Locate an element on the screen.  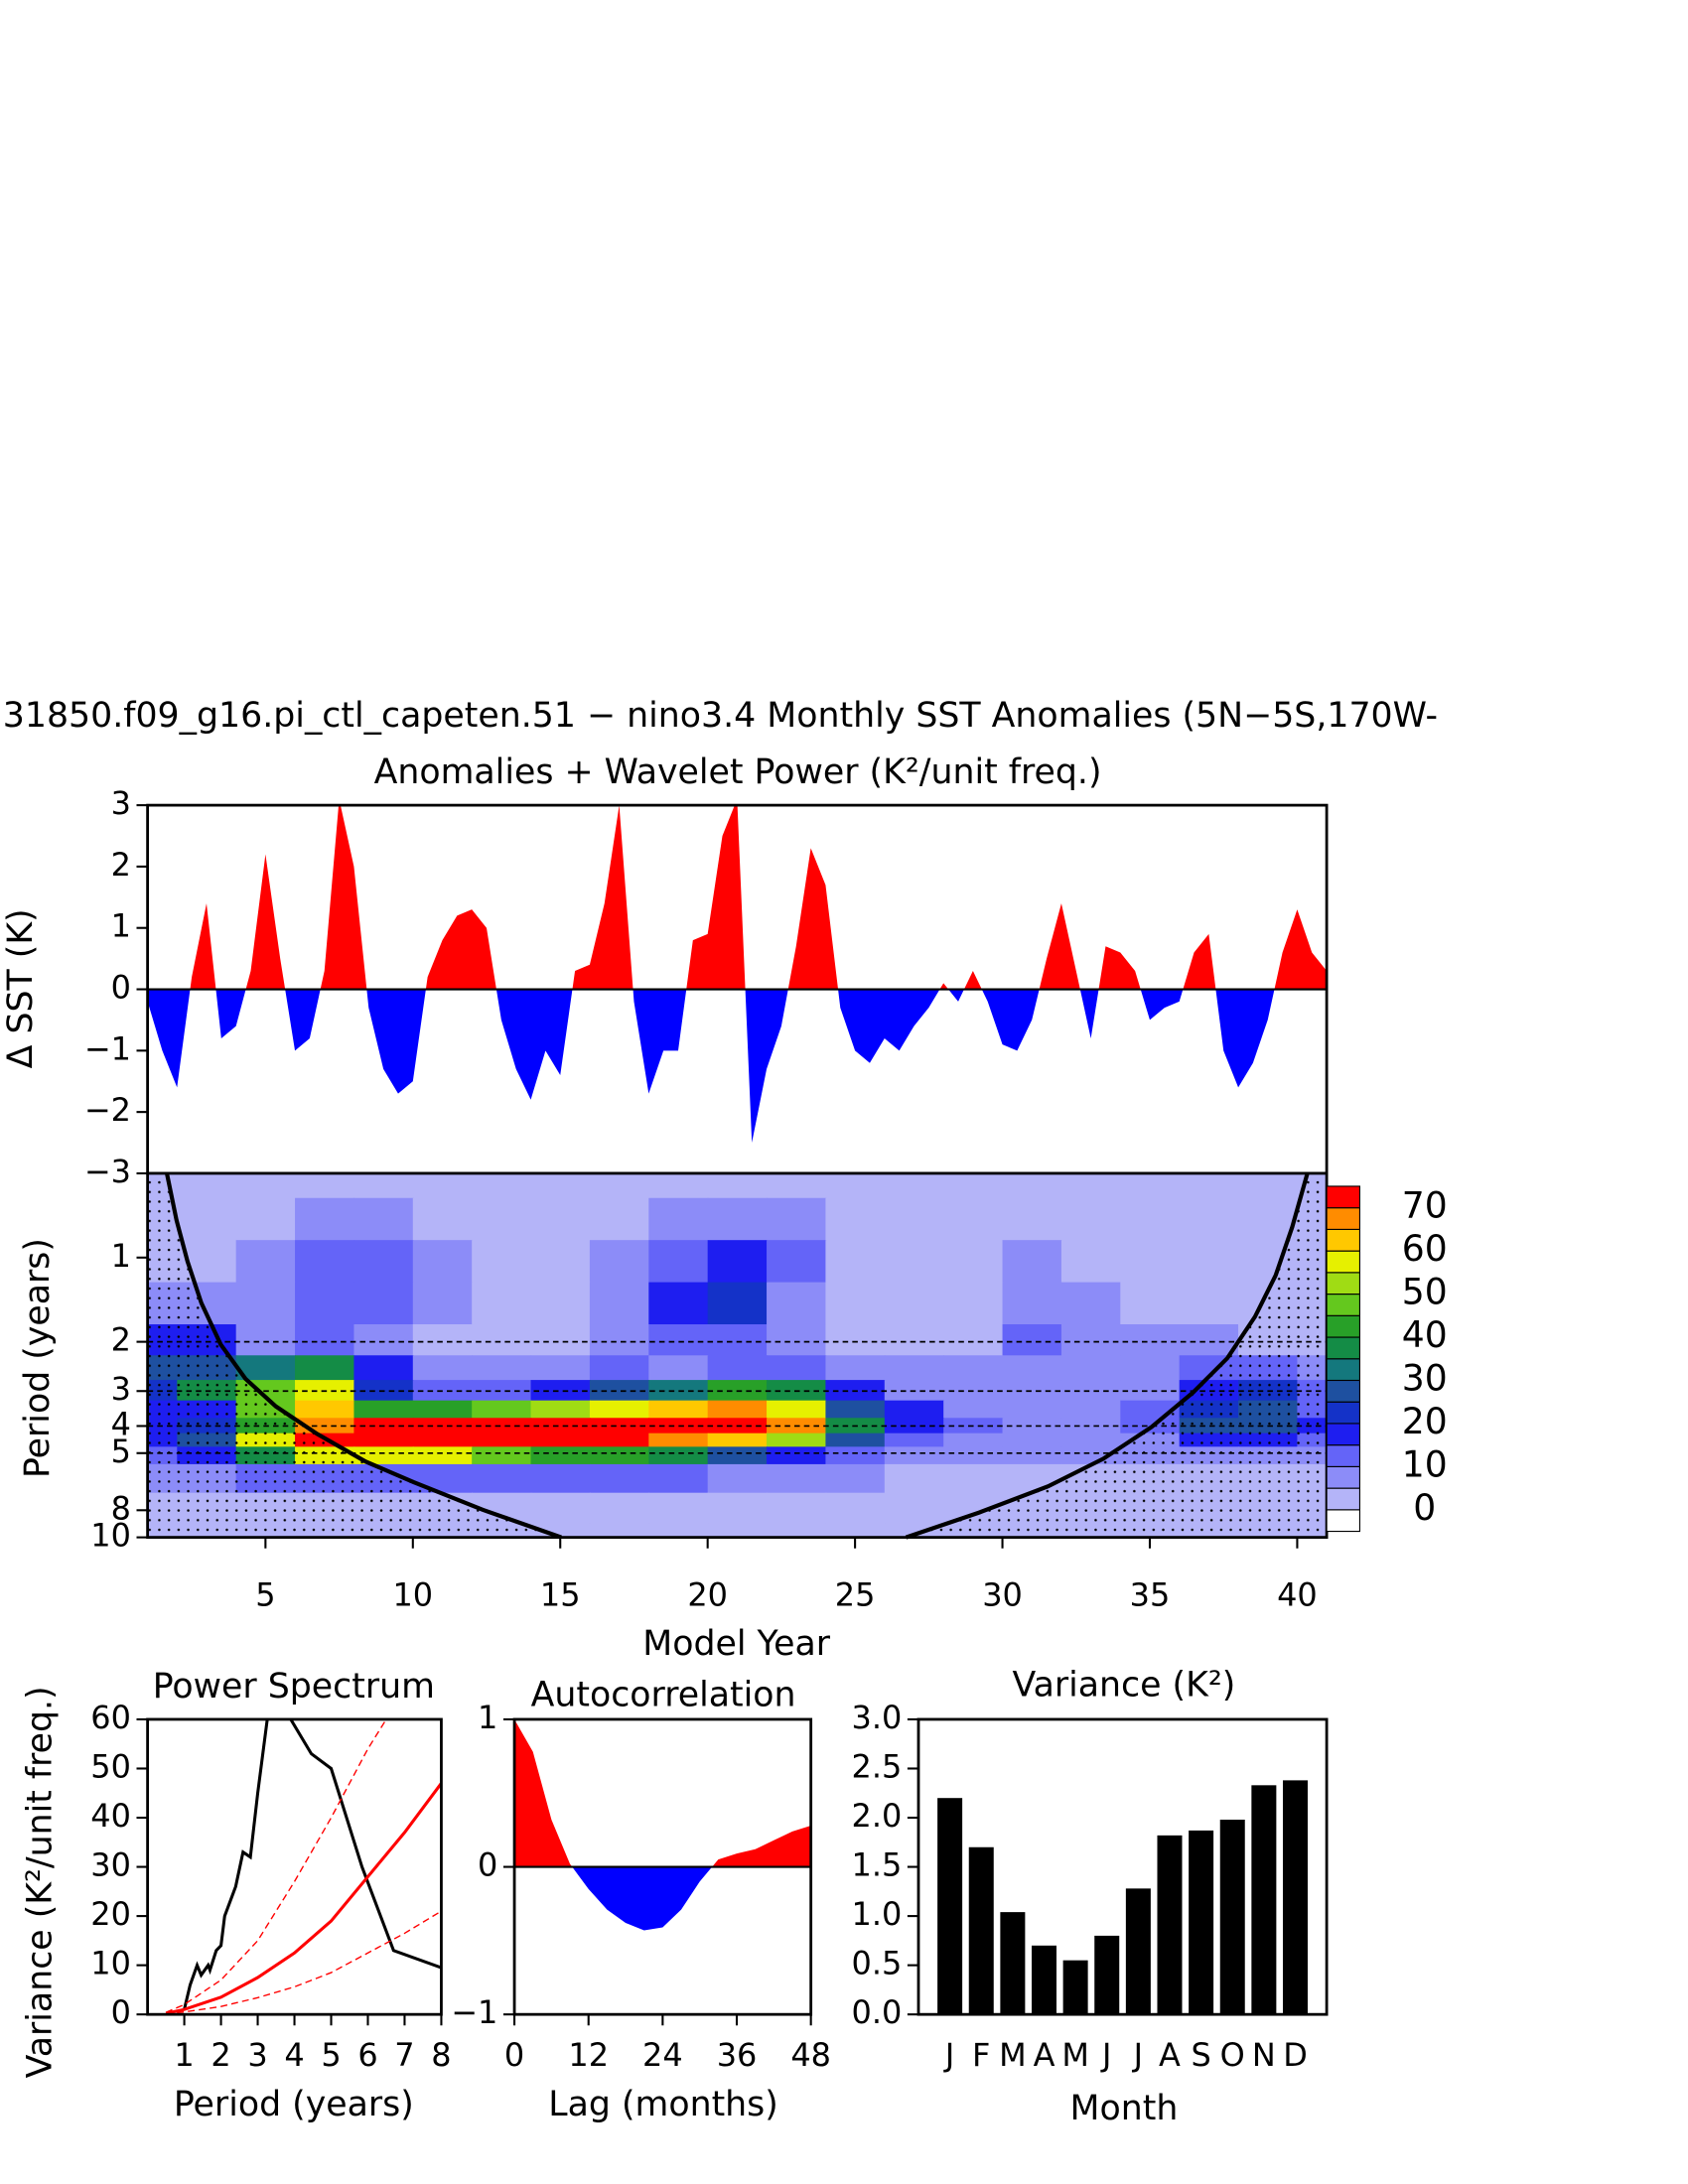
x-tick-label: A is located at coordinates (1170, 2055).